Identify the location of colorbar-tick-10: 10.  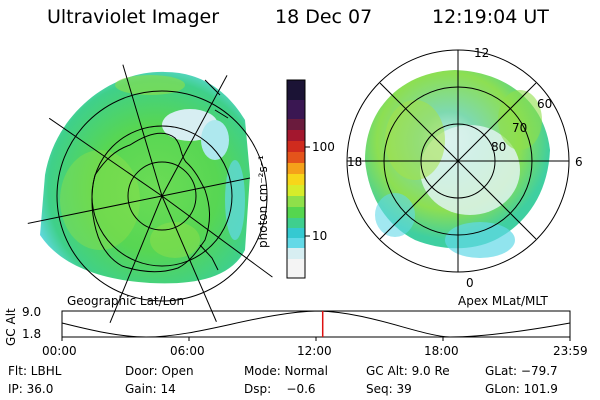
(320, 236).